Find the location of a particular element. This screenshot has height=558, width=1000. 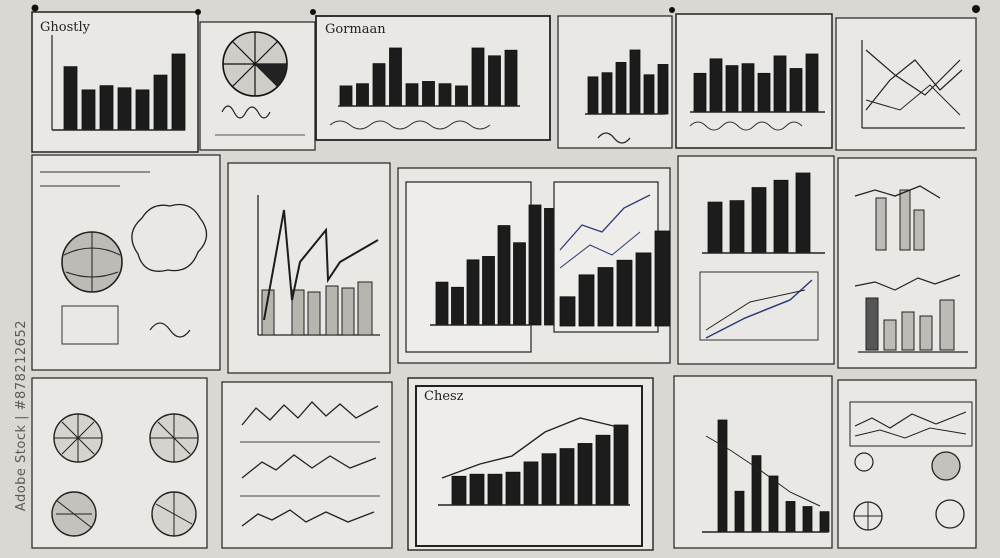

sketch-panel-r1c5 is located at coordinates (754, 81).